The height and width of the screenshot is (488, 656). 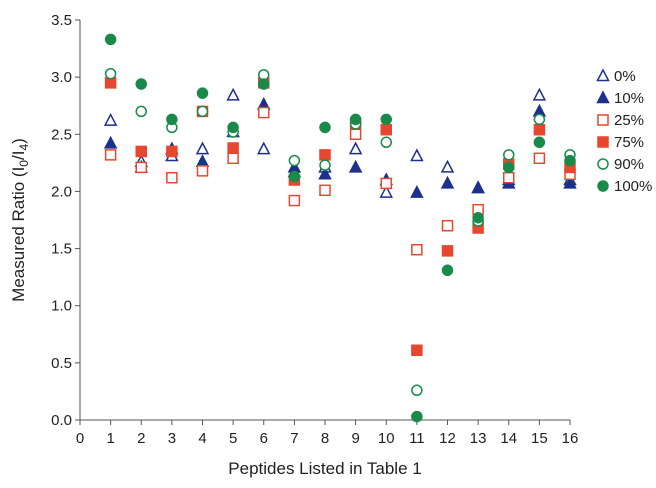 What do you see at coordinates (603, 186) in the screenshot?
I see `legend-marker-100pct` at bounding box center [603, 186].